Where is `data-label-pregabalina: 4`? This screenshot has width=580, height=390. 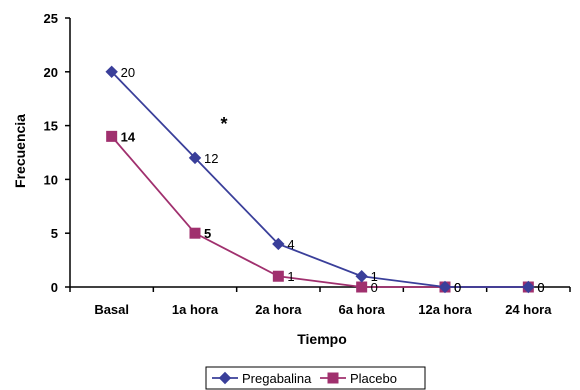 data-label-pregabalina: 4 is located at coordinates (290, 244).